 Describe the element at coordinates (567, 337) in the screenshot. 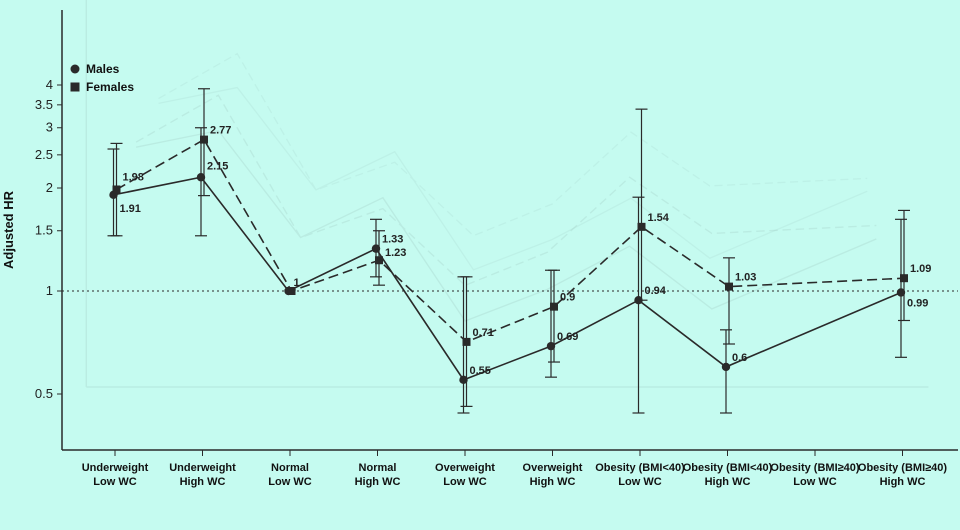

I see `data-label: 0.69` at that location.